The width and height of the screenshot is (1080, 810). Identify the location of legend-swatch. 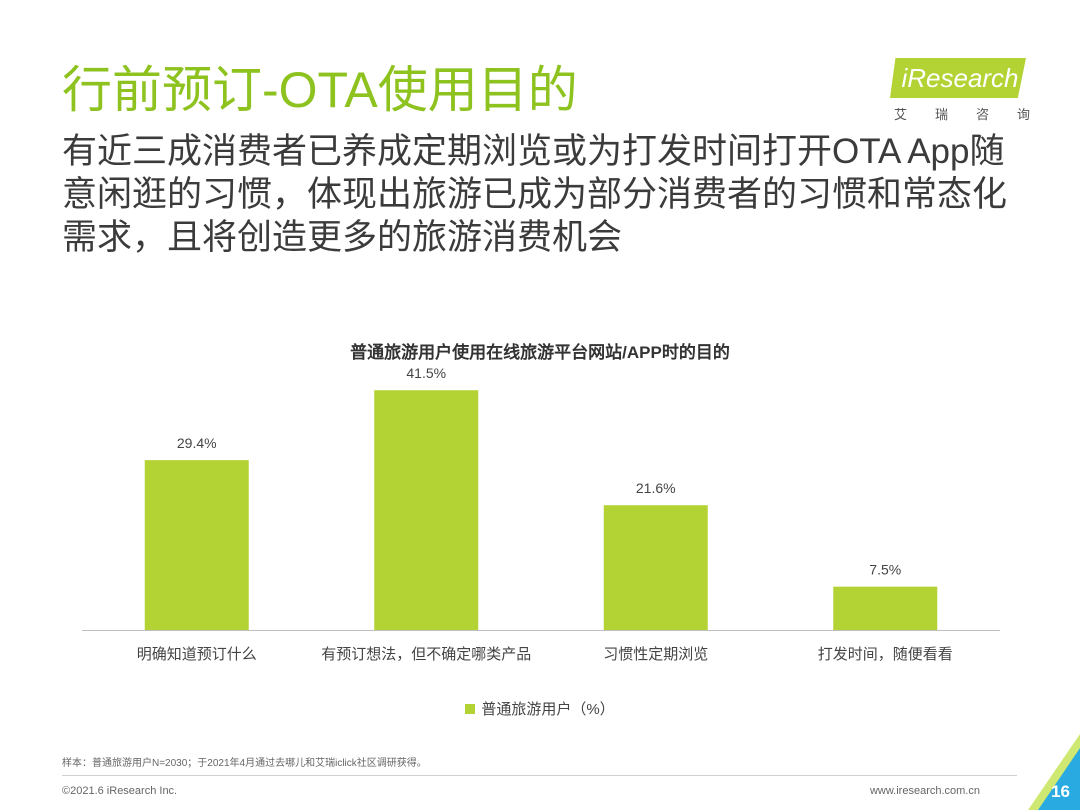
(470, 708).